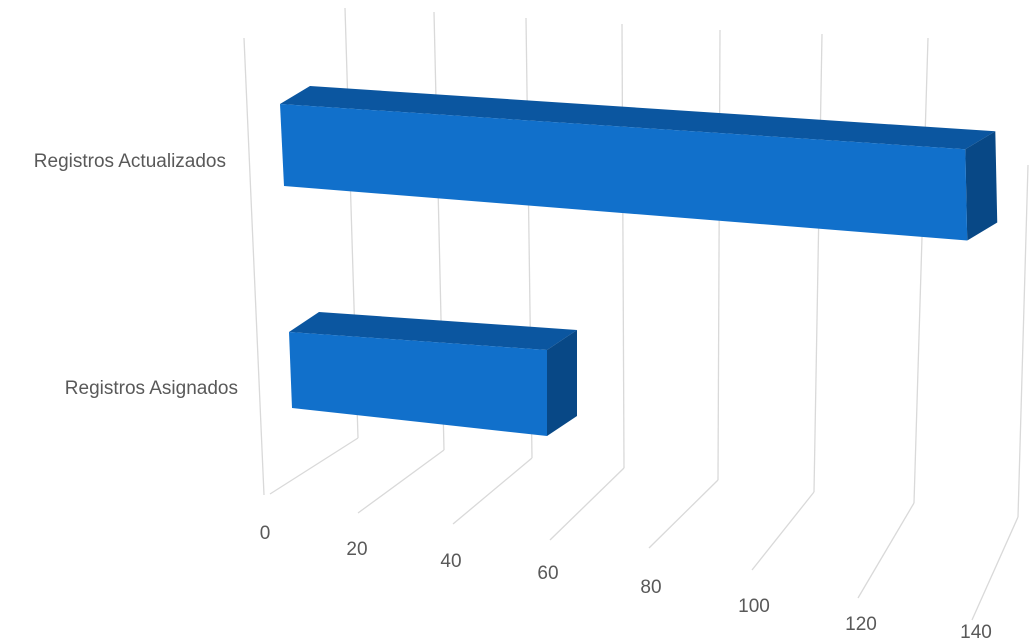  I want to click on bar-registros-asignados, so click(433, 374).